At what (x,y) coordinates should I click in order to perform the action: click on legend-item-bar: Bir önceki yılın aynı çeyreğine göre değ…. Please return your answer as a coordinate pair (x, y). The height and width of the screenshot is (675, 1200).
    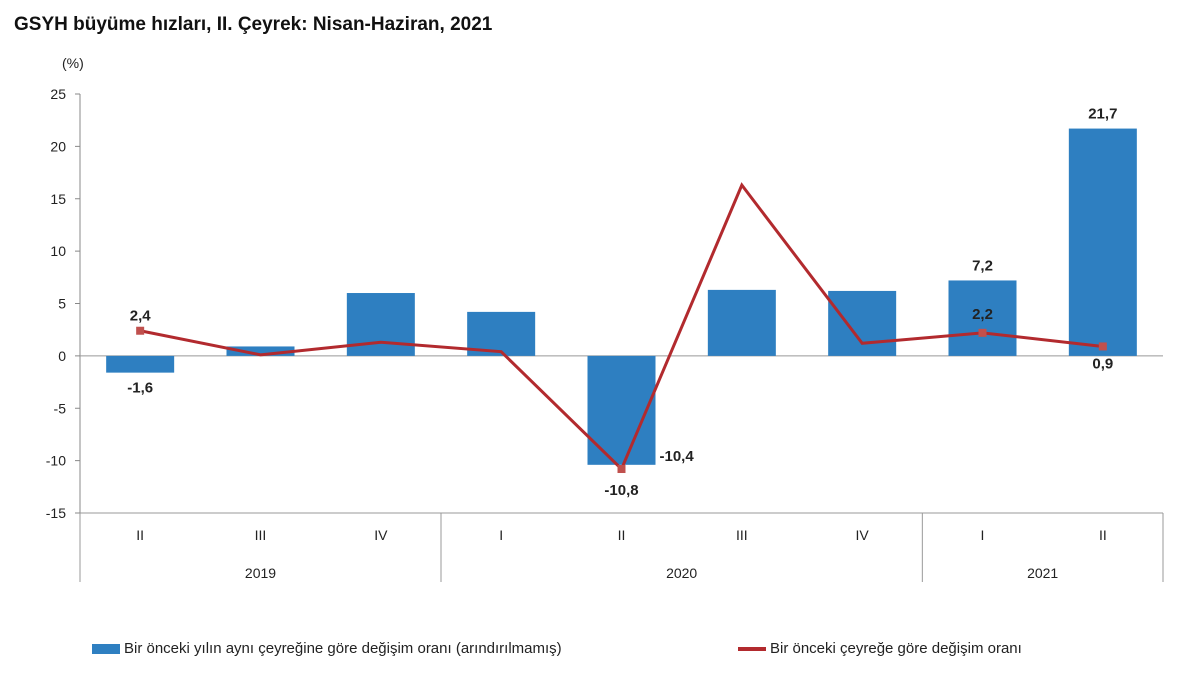
    Looking at the image, I should click on (327, 648).